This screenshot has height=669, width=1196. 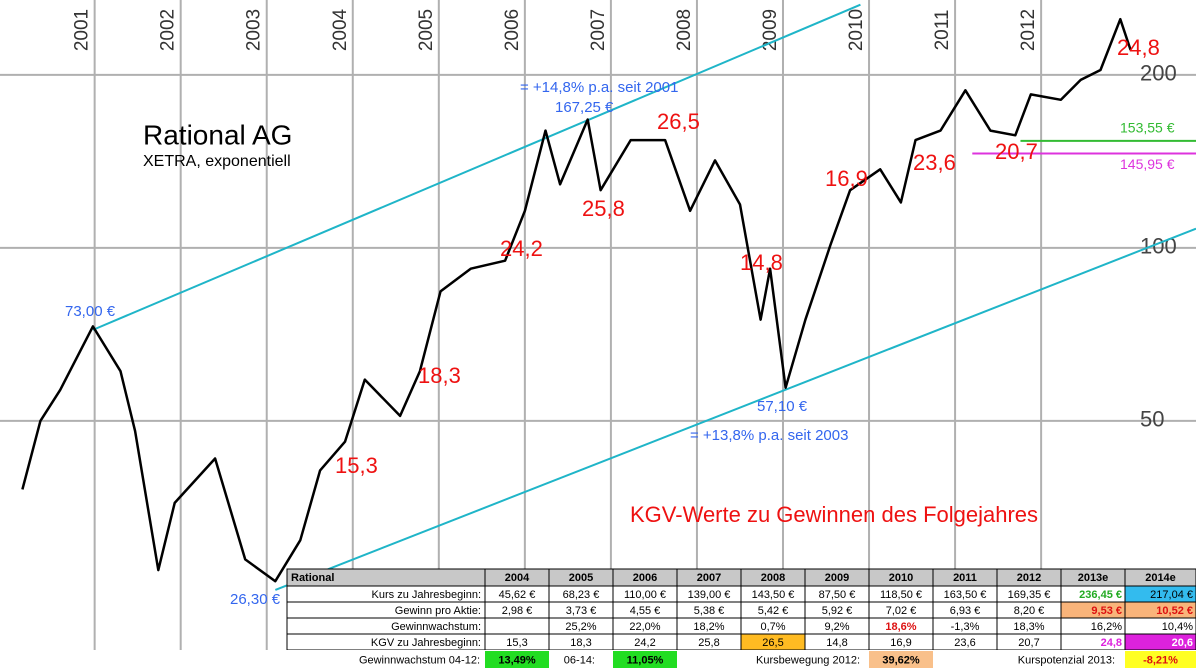 I want to click on chart-title: Rational AG, so click(x=217, y=134).